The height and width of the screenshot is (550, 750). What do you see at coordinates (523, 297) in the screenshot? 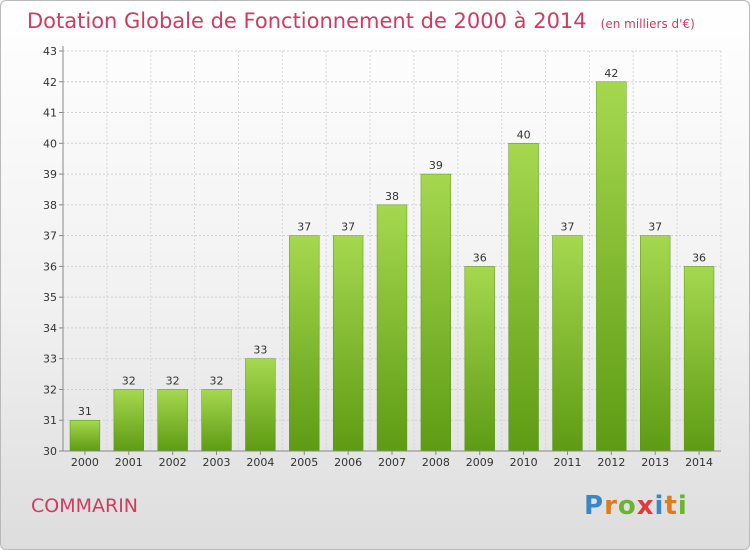
I see `bar-2010` at bounding box center [523, 297].